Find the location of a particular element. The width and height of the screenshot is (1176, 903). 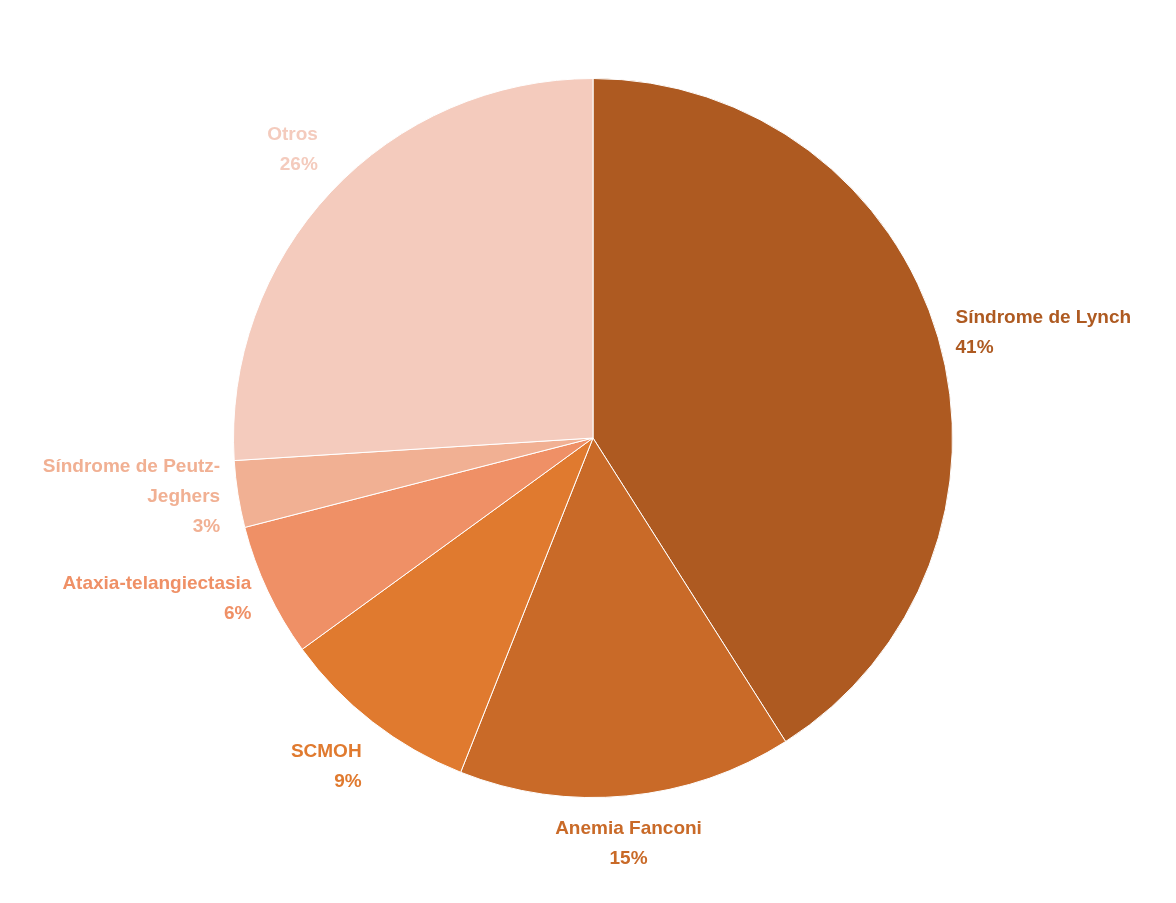

data-label: 9% is located at coordinates (348, 780).